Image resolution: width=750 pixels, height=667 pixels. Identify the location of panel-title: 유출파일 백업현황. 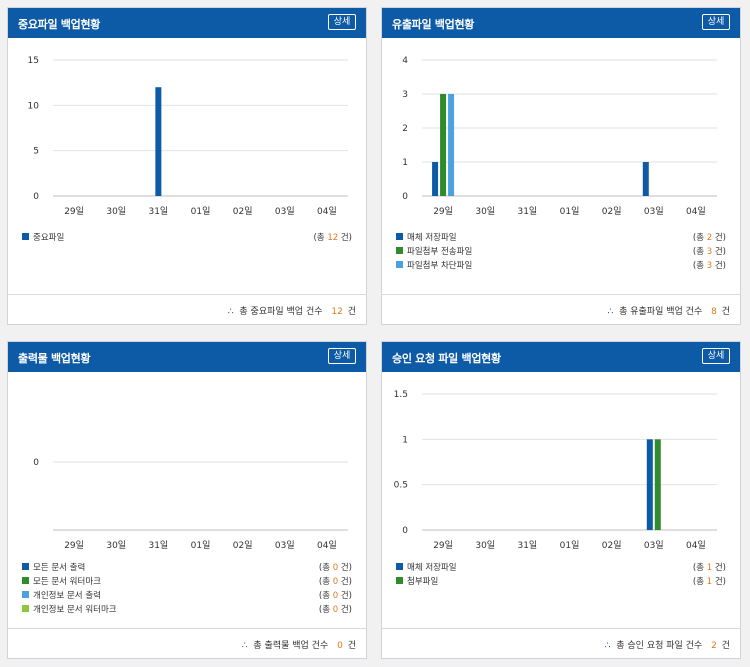
(433, 24).